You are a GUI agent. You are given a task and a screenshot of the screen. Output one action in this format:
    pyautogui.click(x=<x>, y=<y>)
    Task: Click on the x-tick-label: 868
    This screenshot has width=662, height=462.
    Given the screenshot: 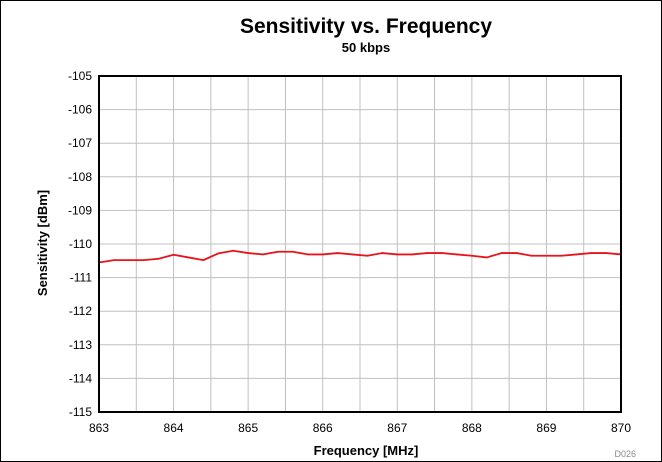 What is the action you would take?
    pyautogui.click(x=472, y=428)
    